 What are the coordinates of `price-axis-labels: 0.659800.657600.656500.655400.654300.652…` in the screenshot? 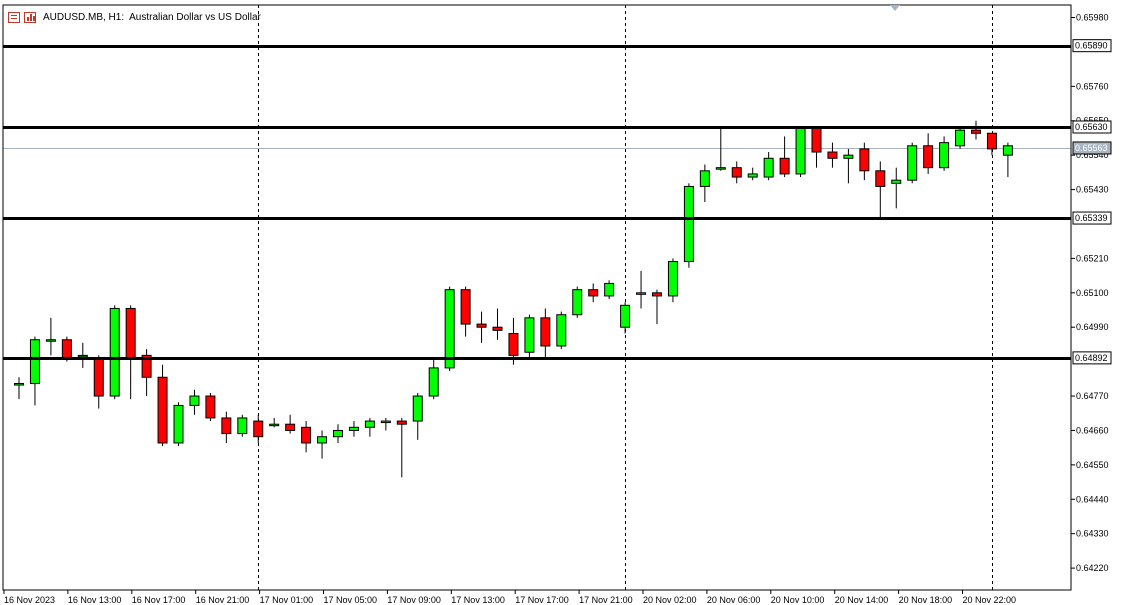 It's located at (1092, 293).